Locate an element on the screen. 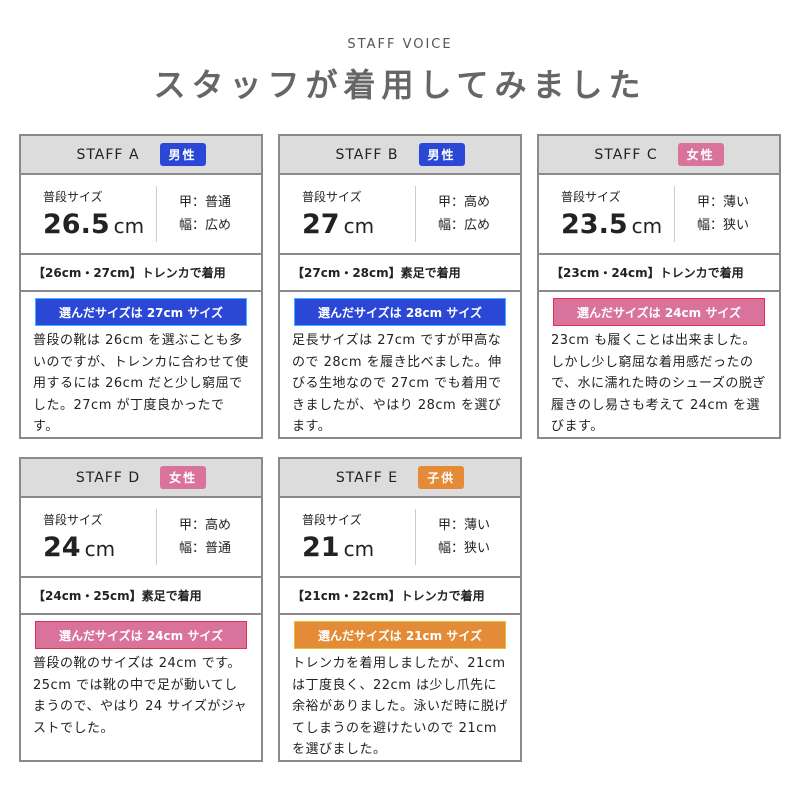  staff-name: STAFF B is located at coordinates (367, 154).